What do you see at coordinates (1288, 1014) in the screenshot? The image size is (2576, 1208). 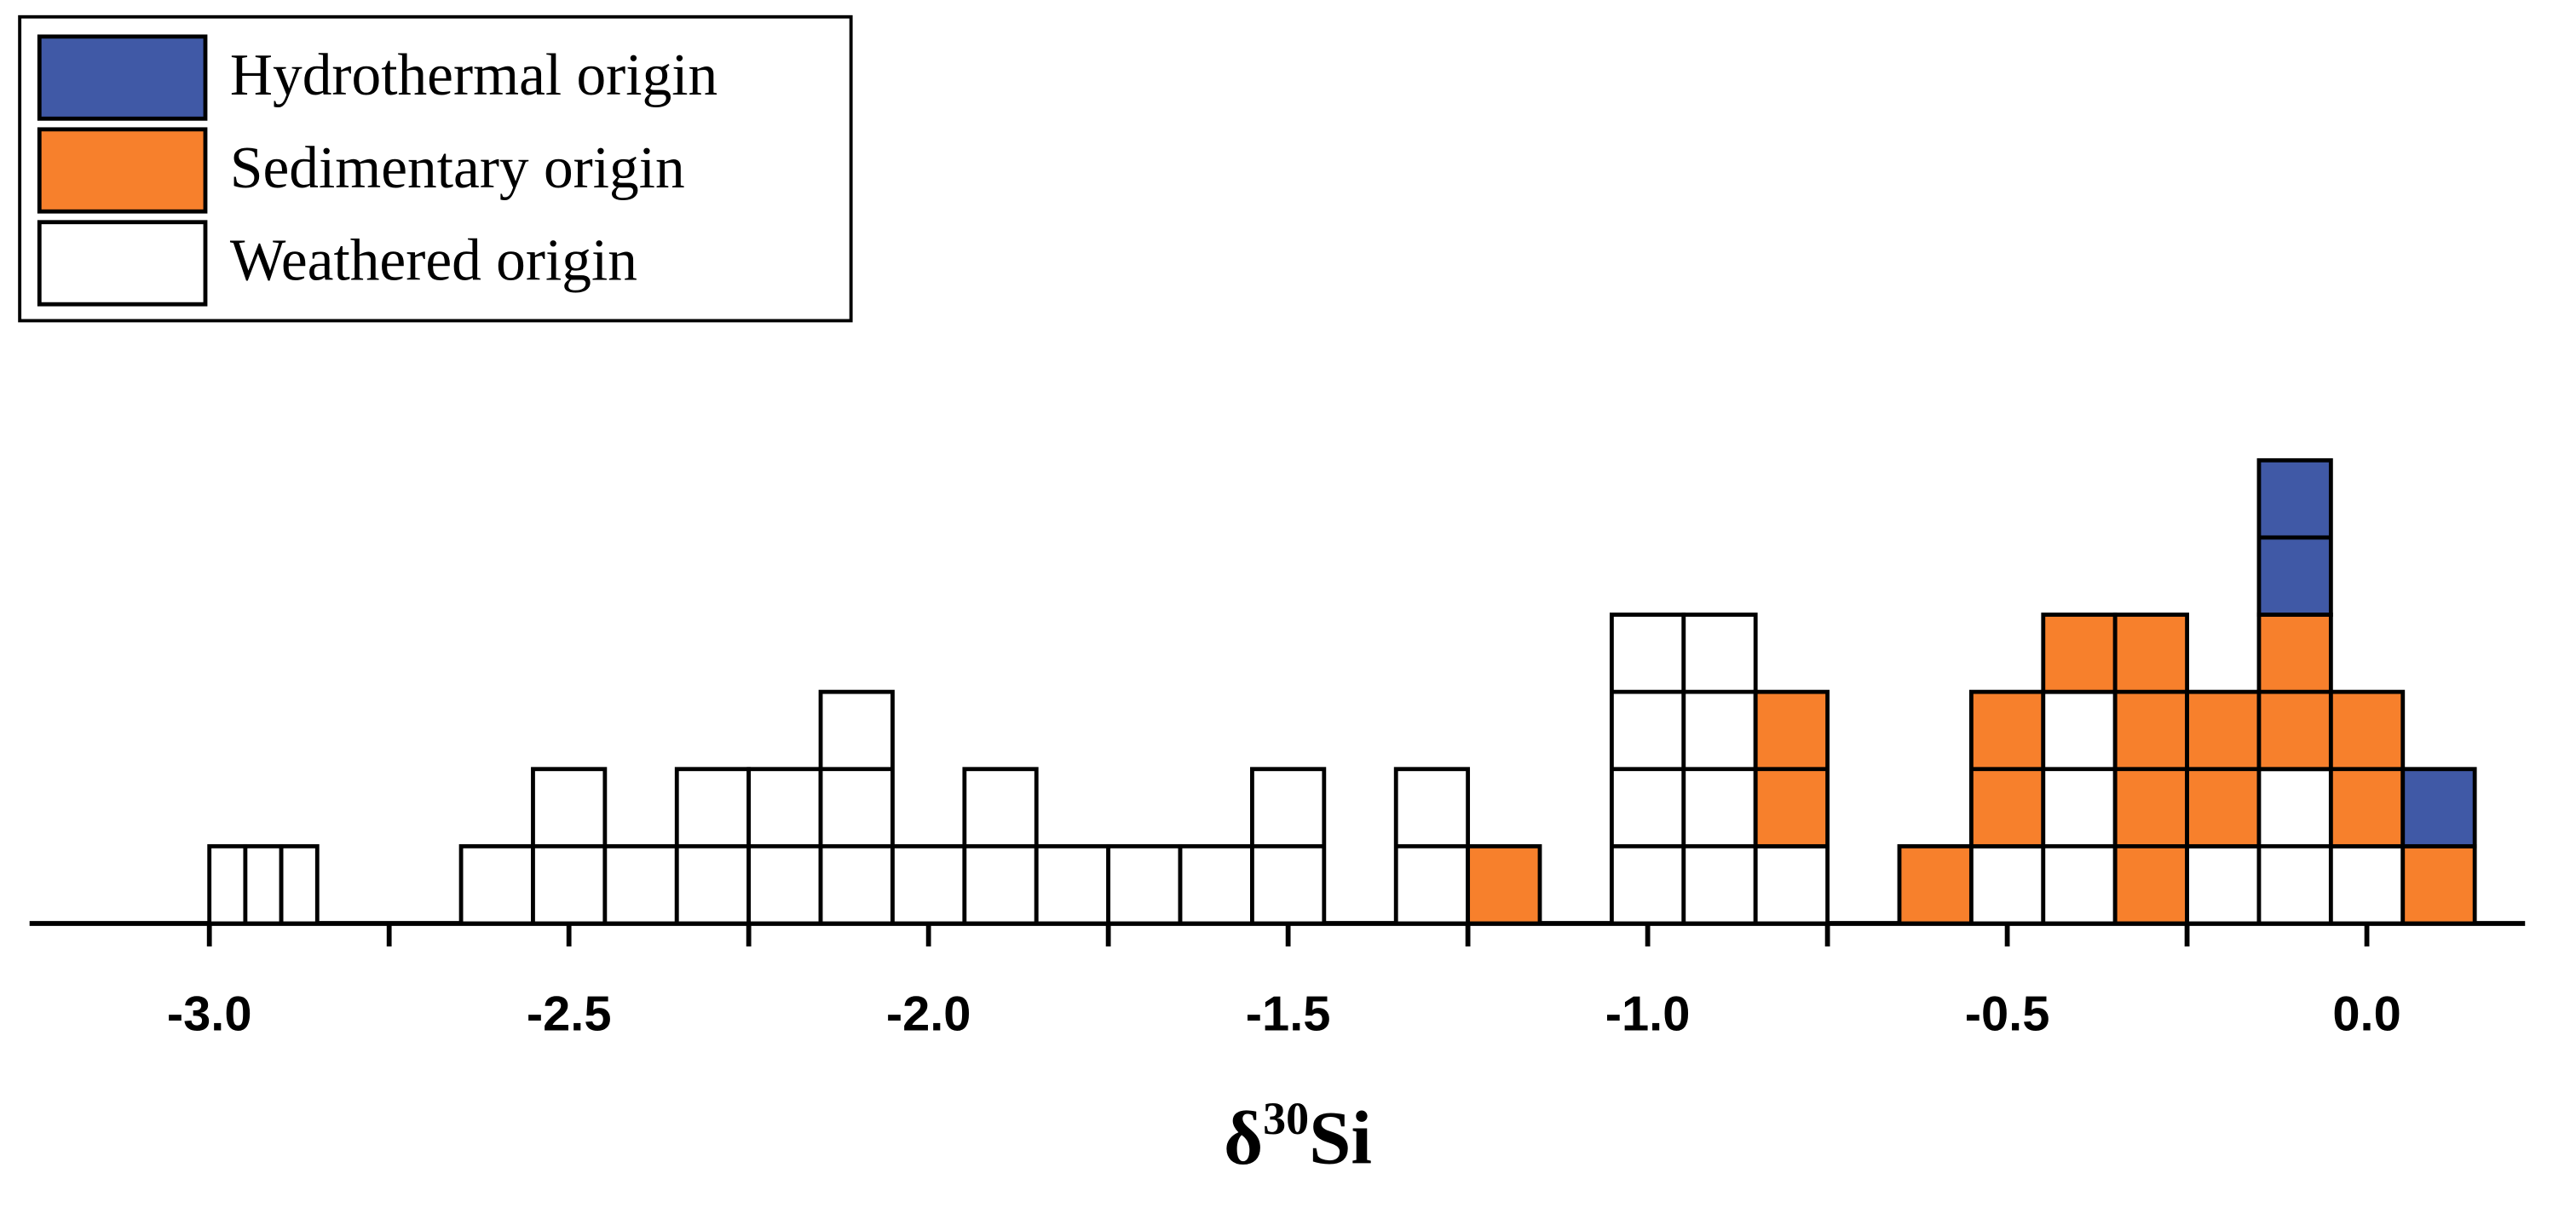 I see `x-tick-label: -1.5` at bounding box center [1288, 1014].